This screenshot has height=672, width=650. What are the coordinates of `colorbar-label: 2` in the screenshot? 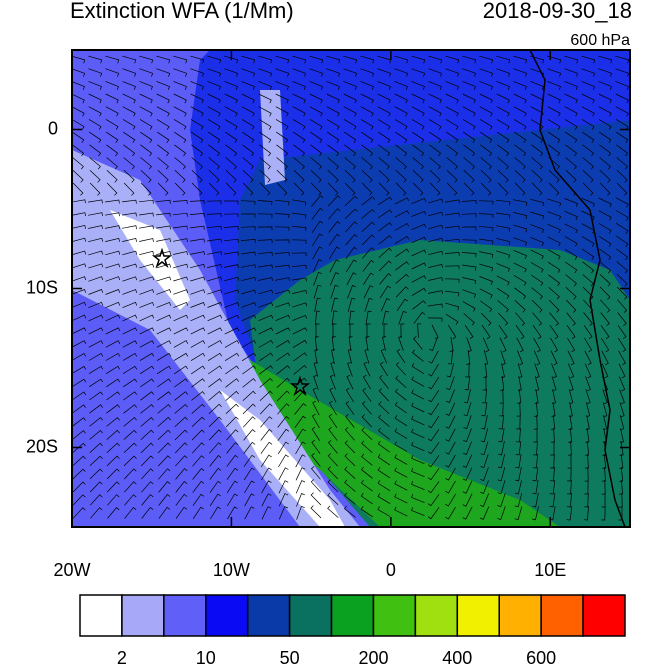 It's located at (122, 657).